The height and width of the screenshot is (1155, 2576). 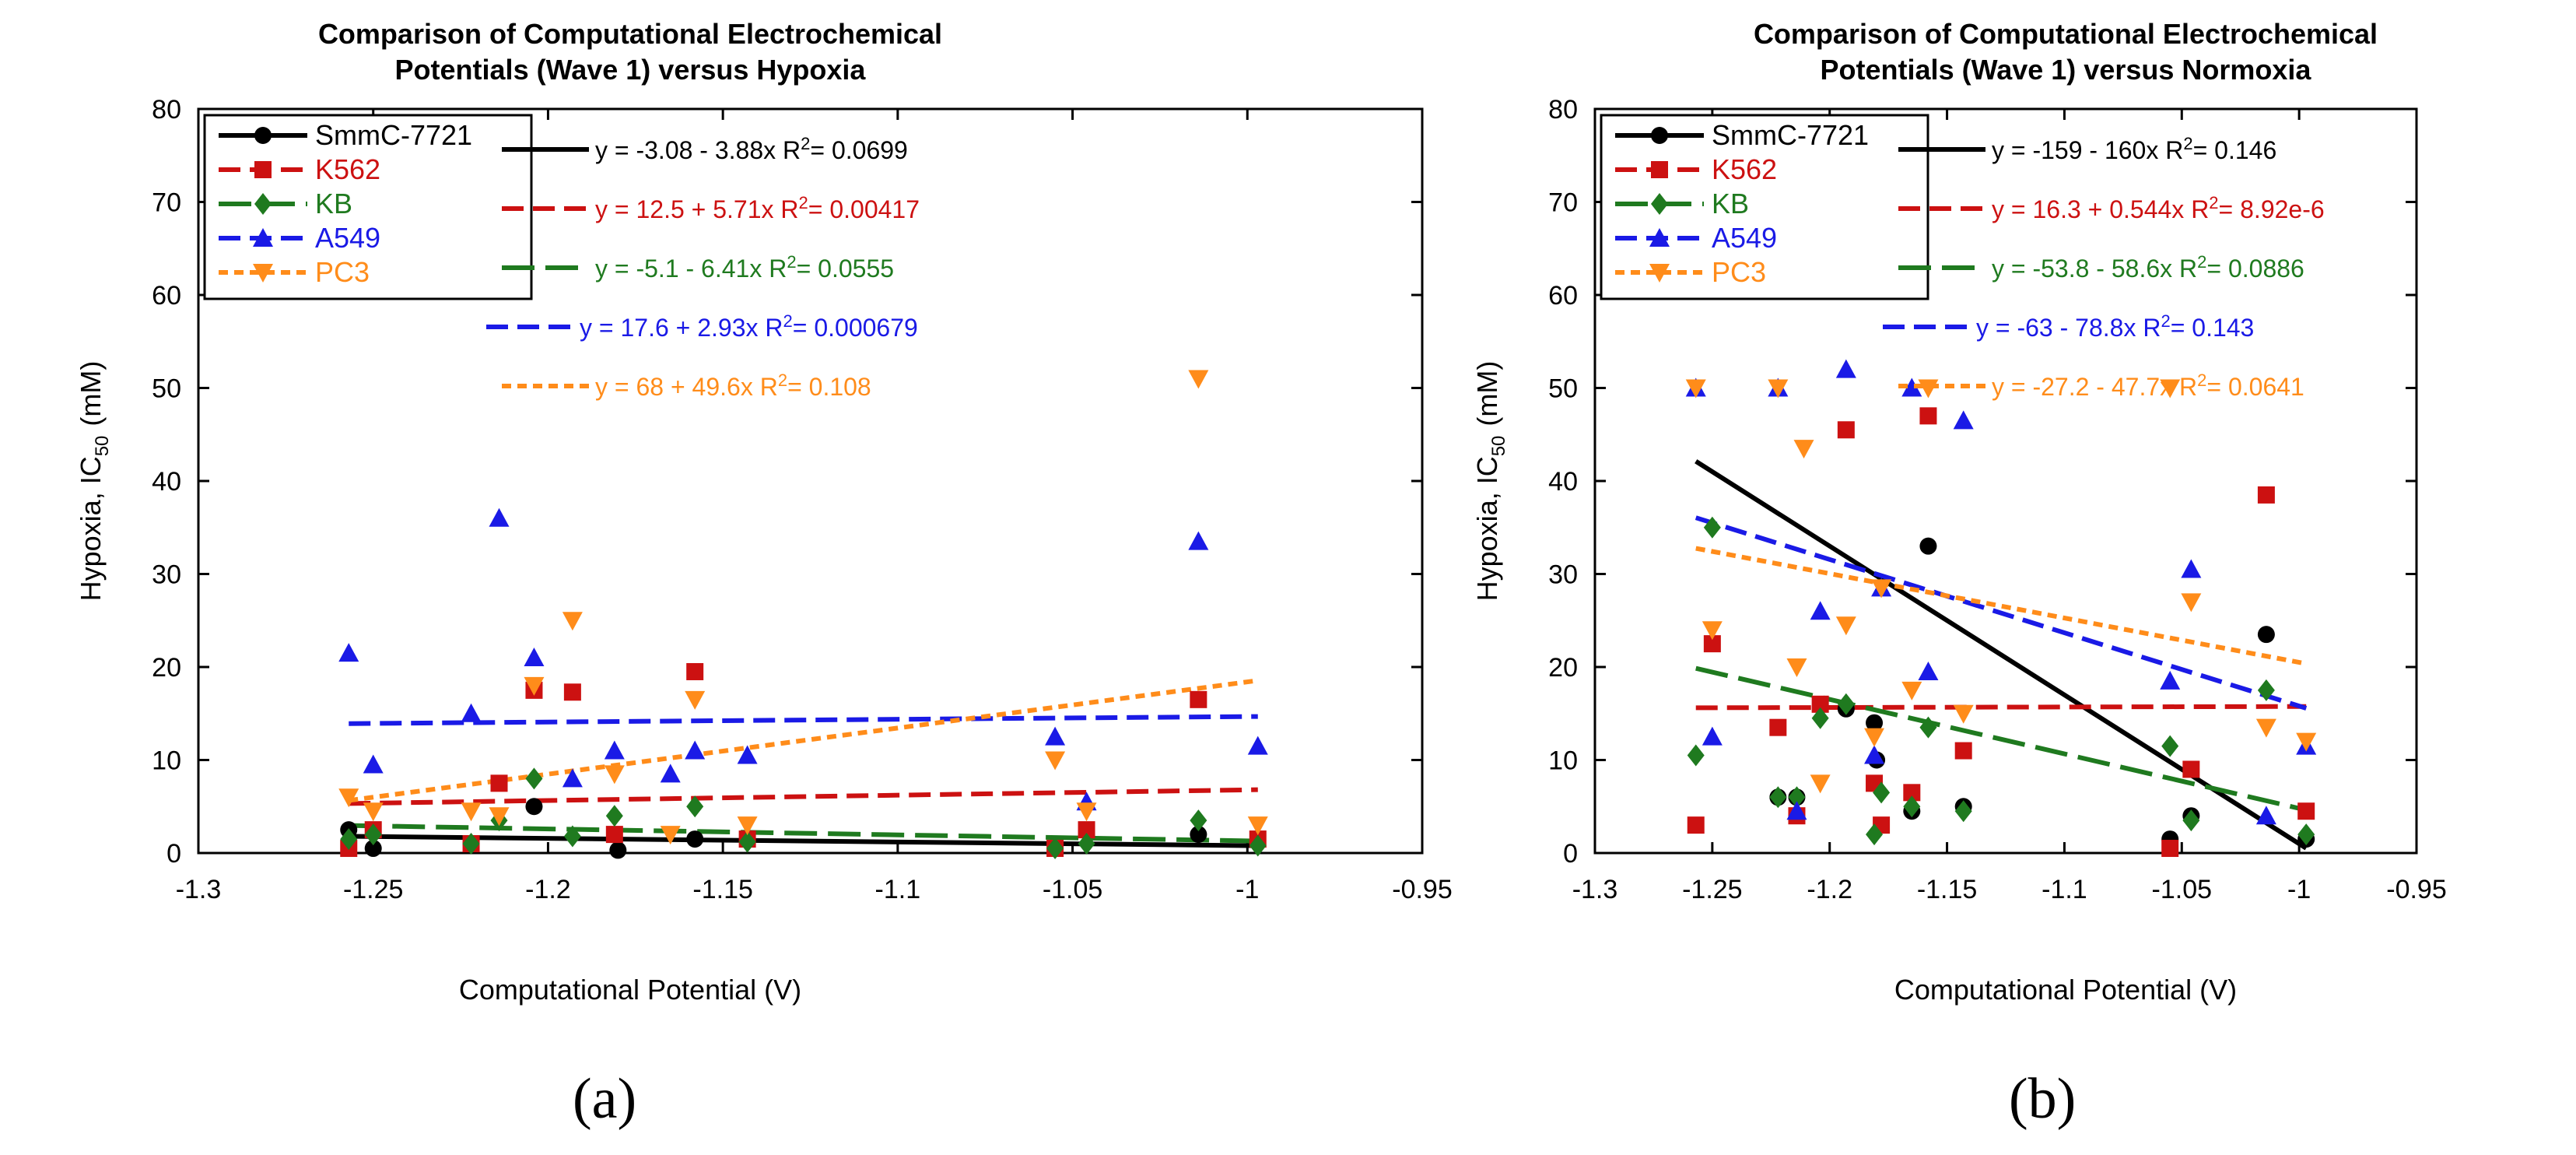 I want to click on fit-equation: y = -63 - 78.8x R2= 0.143, so click(x=2115, y=326).